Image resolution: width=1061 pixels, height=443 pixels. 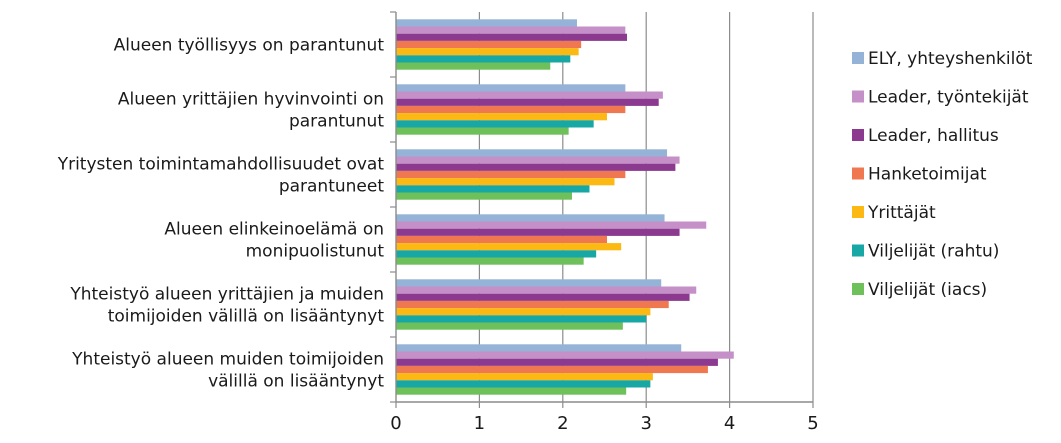 What do you see at coordinates (948, 98) in the screenshot?
I see `legend-label-2: Leader, työntekijät` at bounding box center [948, 98].